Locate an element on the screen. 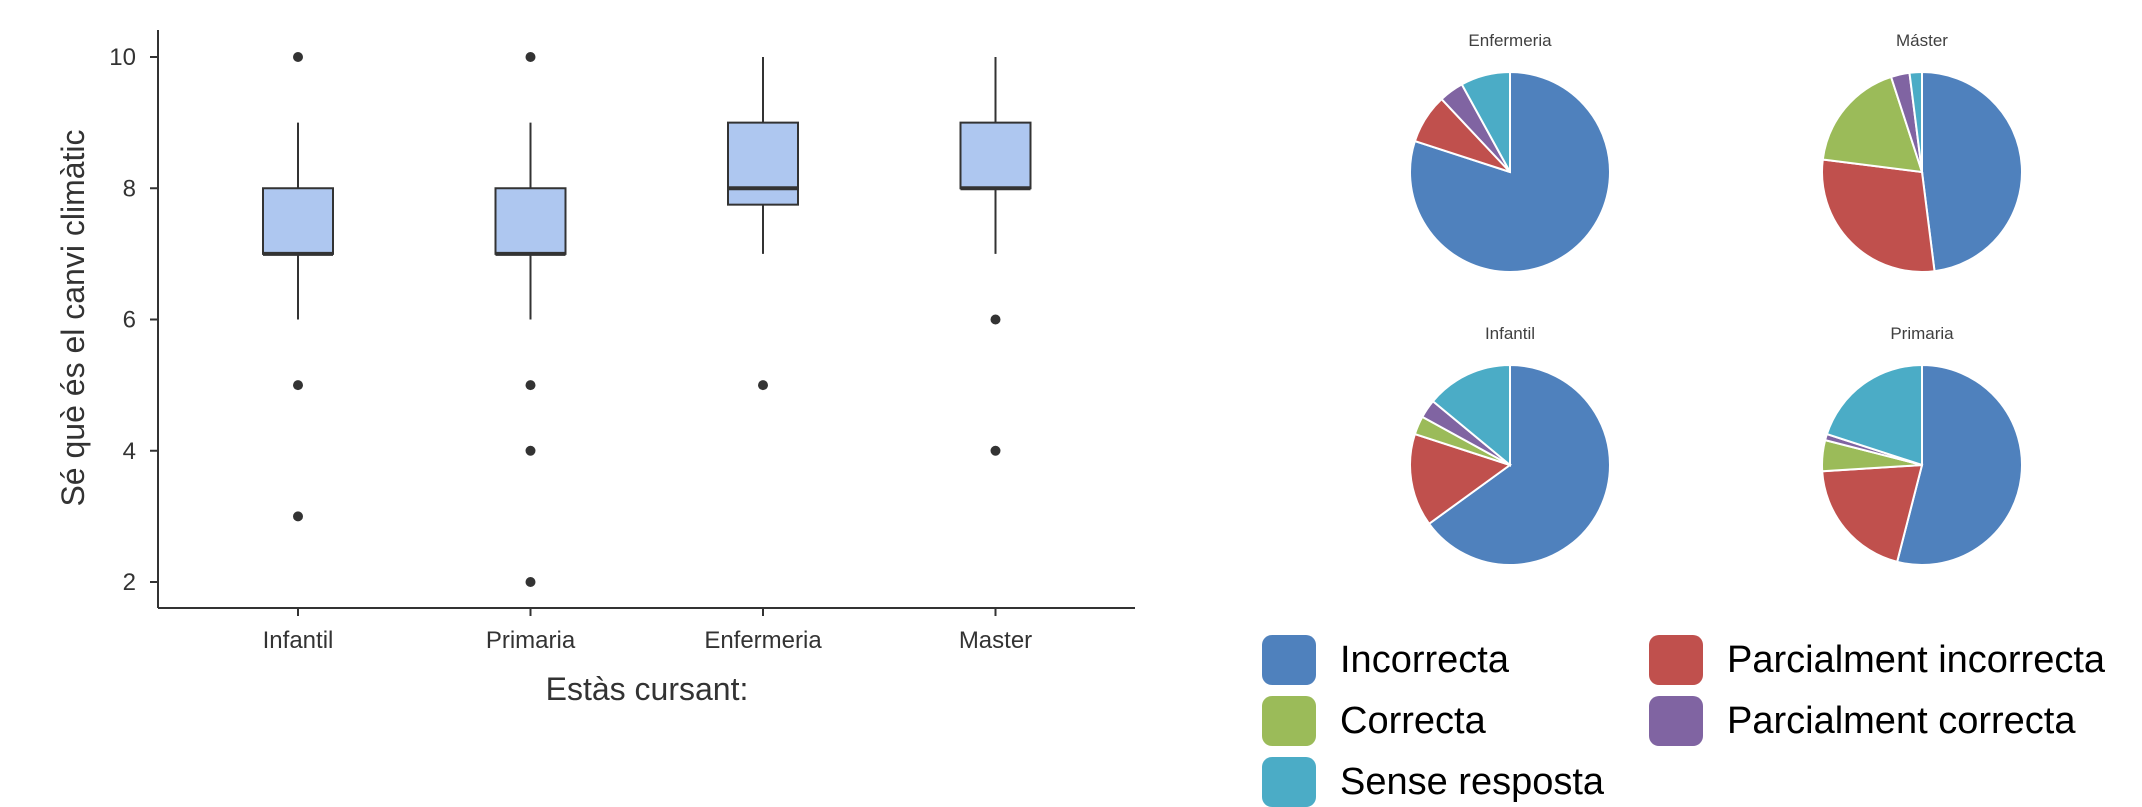  legend-item-parcialment-correcta: Parcialment correcta is located at coordinates (1862, 721).